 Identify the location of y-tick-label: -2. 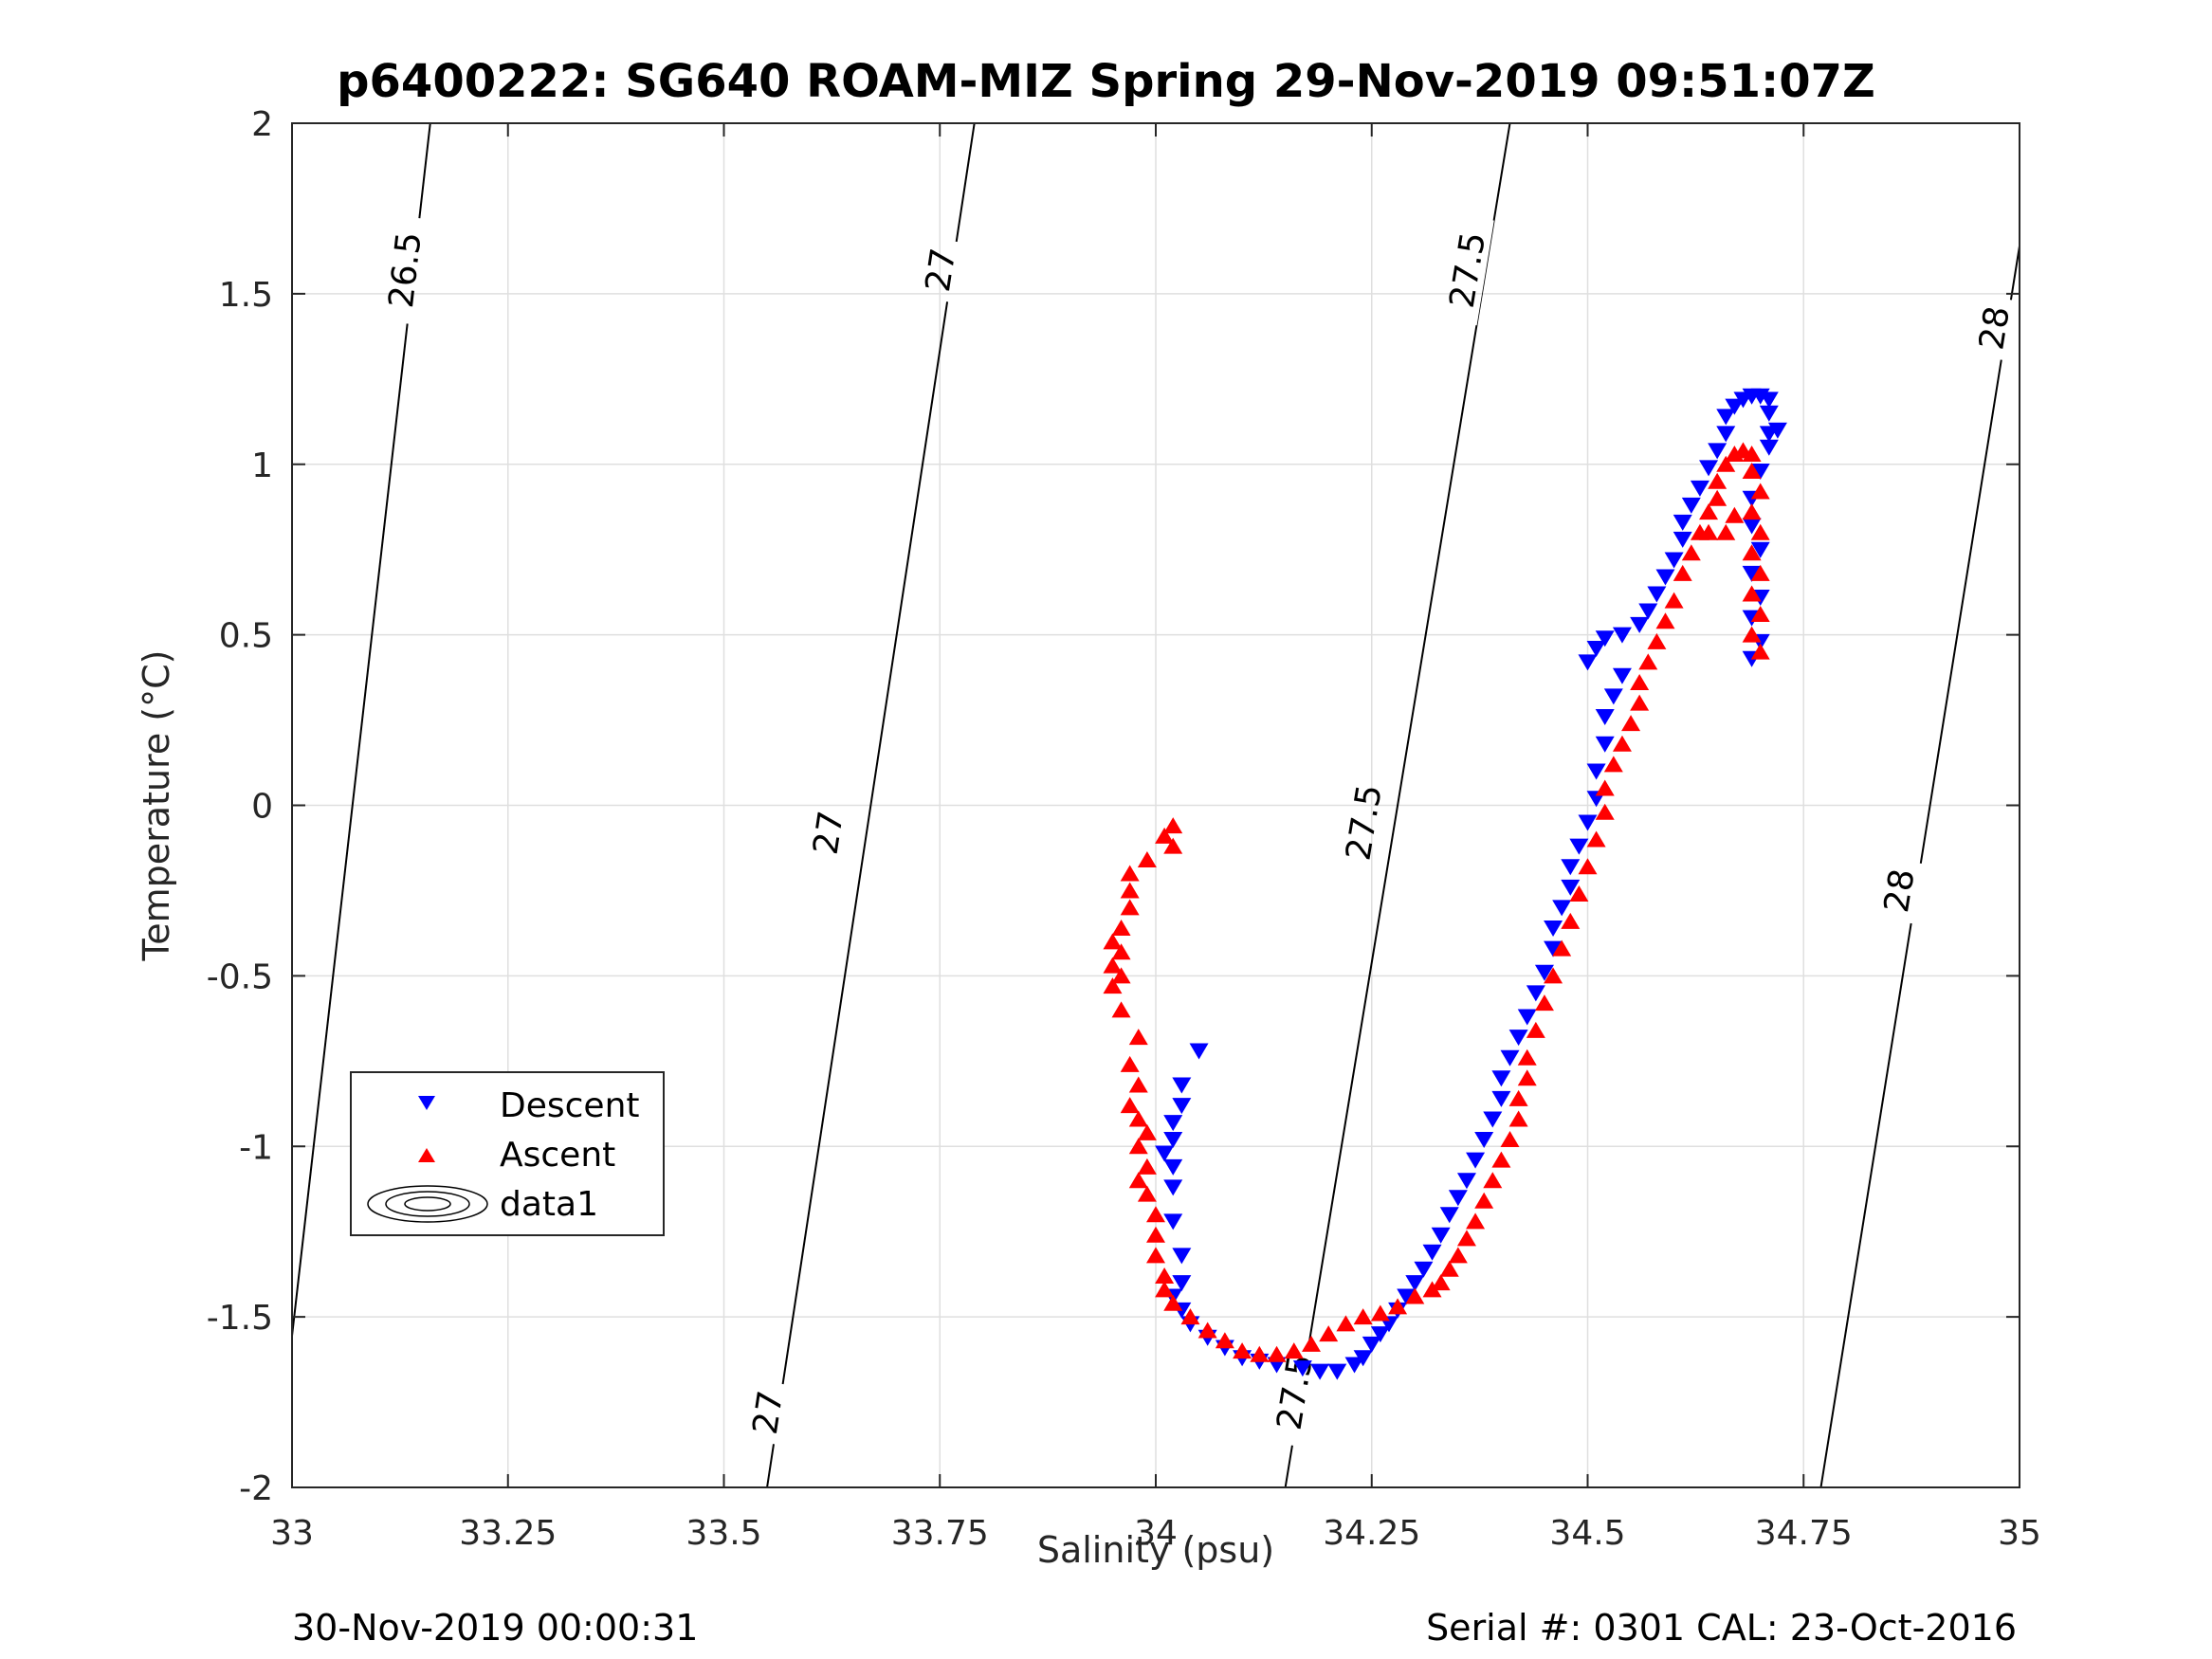
(256, 1488).